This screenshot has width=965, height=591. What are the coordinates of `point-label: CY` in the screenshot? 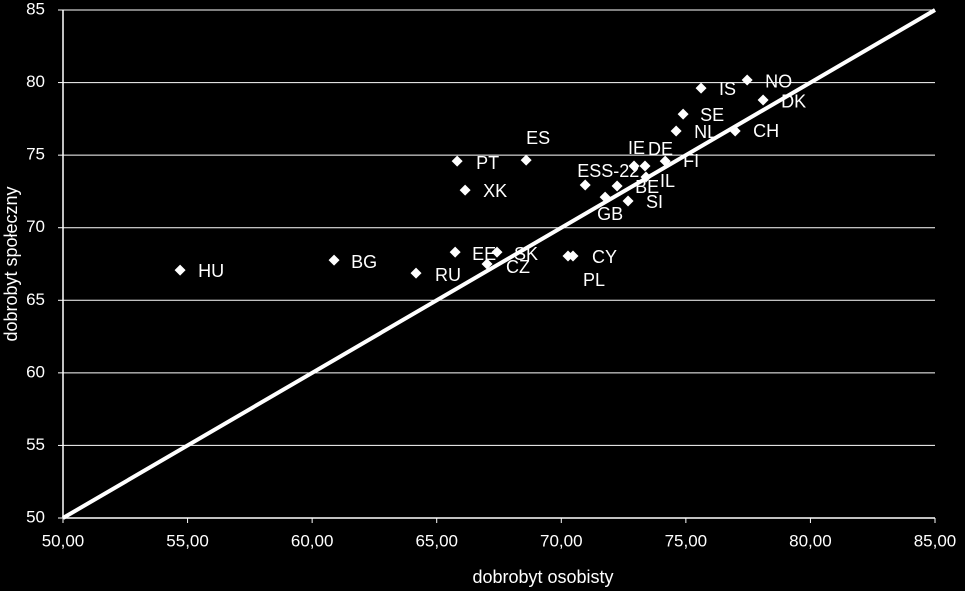 It's located at (604, 257).